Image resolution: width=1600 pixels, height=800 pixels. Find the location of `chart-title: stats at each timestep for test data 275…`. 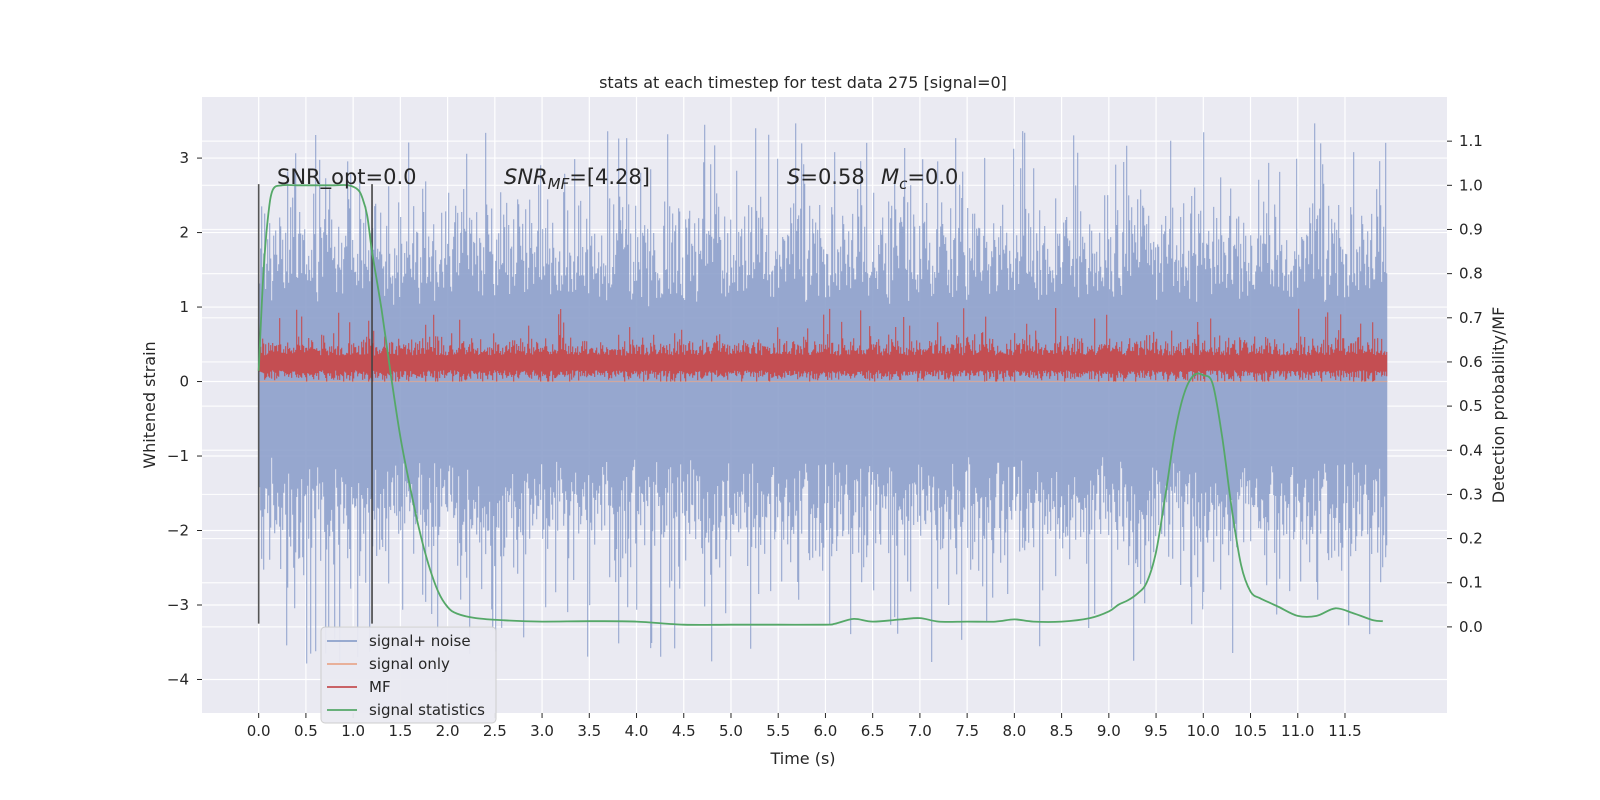

chart-title: stats at each timestep for test data 275… is located at coordinates (803, 82).